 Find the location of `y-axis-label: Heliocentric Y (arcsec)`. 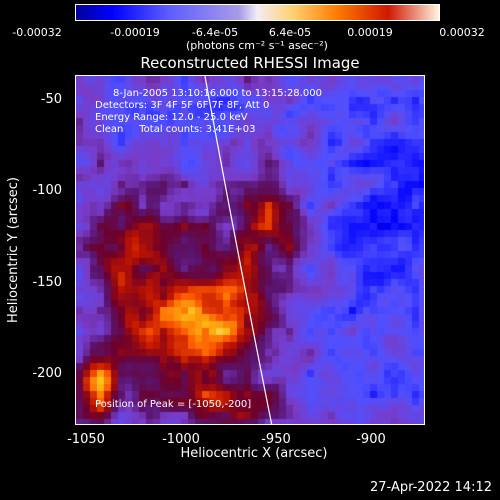

y-axis-label: Heliocentric Y (arcsec) is located at coordinates (13, 250).